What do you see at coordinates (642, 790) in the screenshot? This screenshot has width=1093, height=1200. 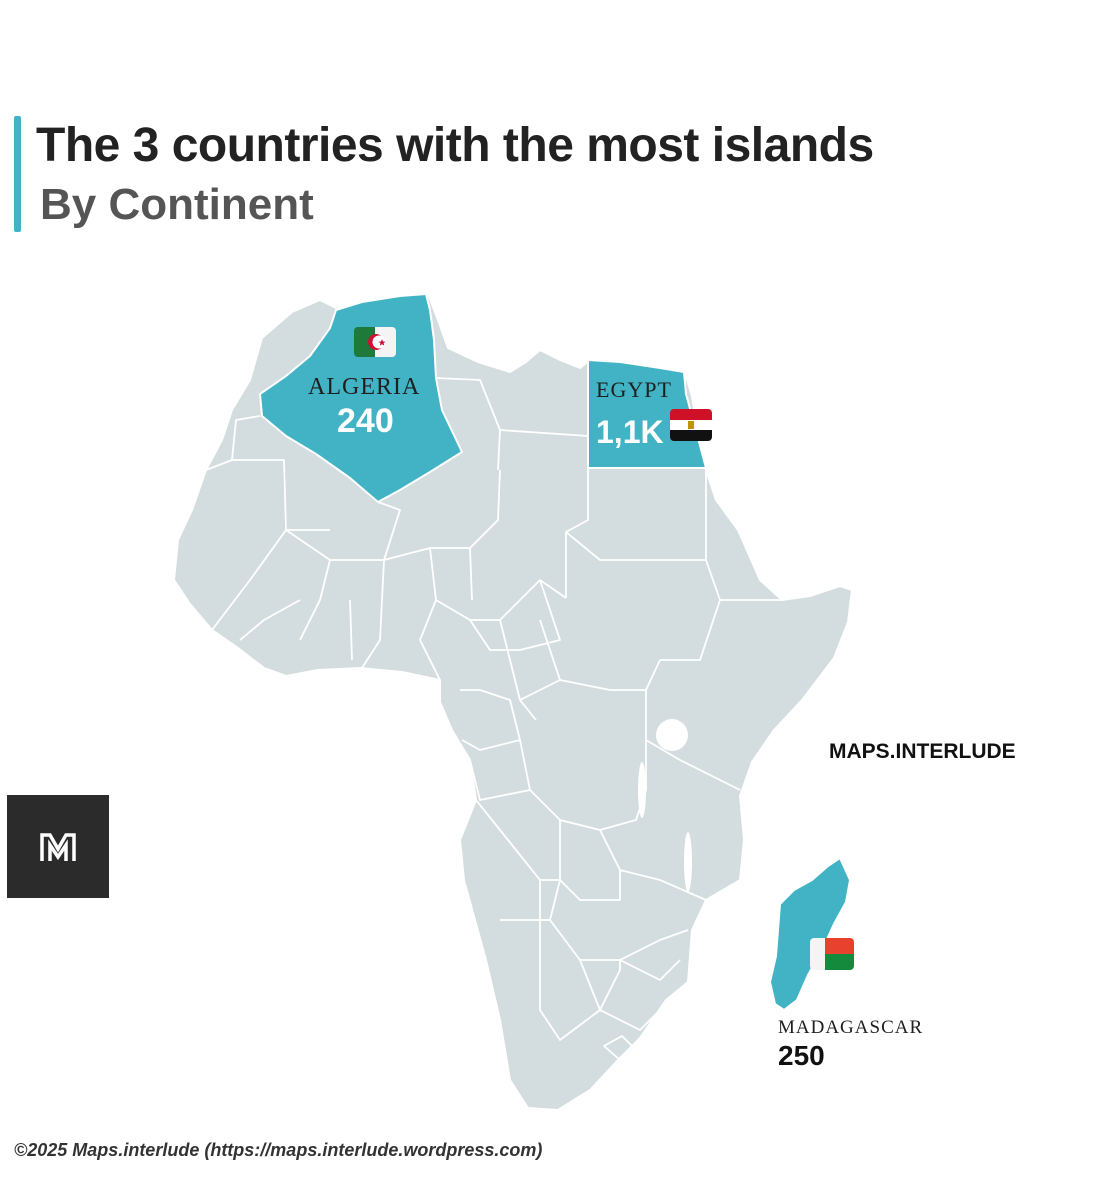 I see `lake-tanganyika` at bounding box center [642, 790].